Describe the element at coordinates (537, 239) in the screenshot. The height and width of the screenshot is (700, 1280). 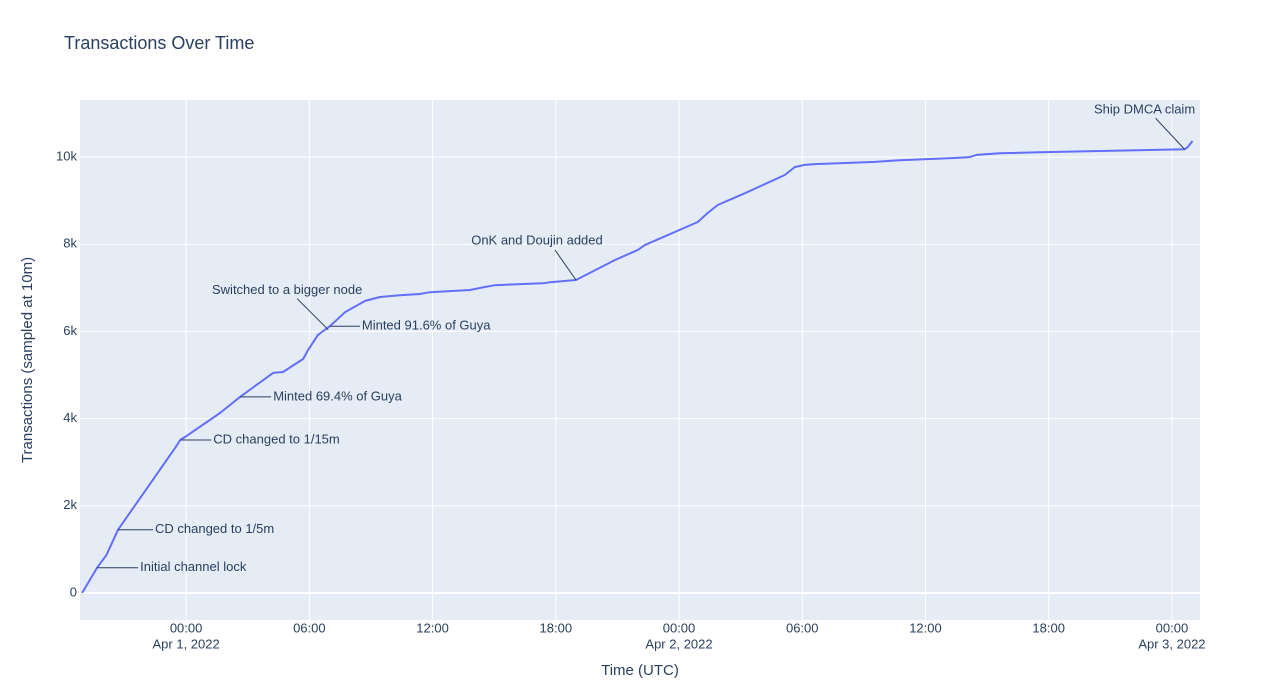
I see `annotation-text: OnK and Doujin added` at that location.